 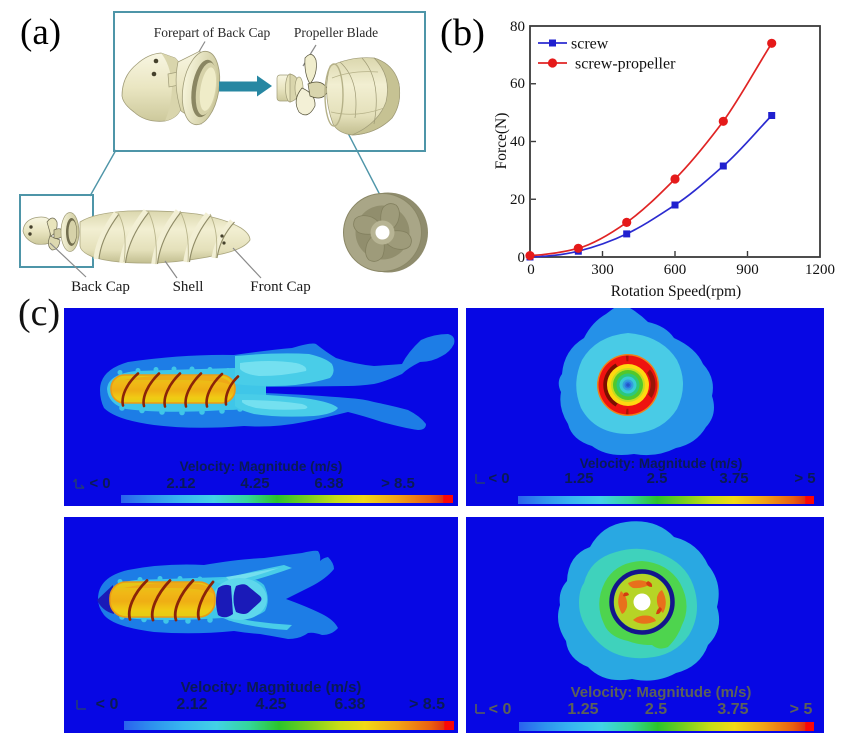 I want to click on svg-text: 600, so click(x=675, y=270).